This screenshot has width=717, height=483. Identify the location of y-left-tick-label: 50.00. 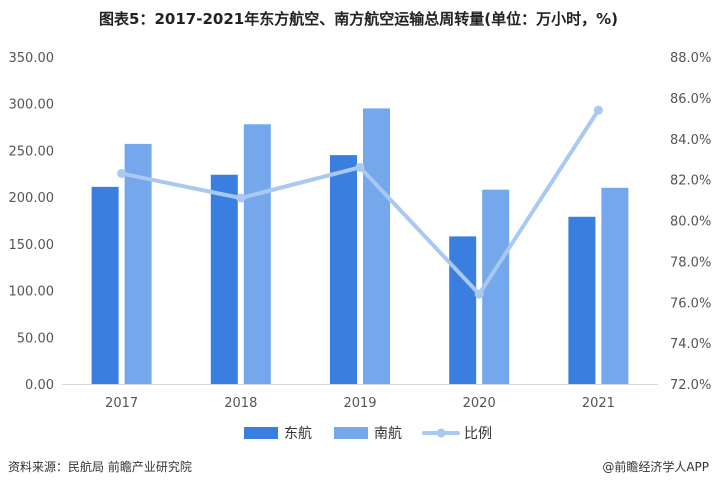
(35, 338).